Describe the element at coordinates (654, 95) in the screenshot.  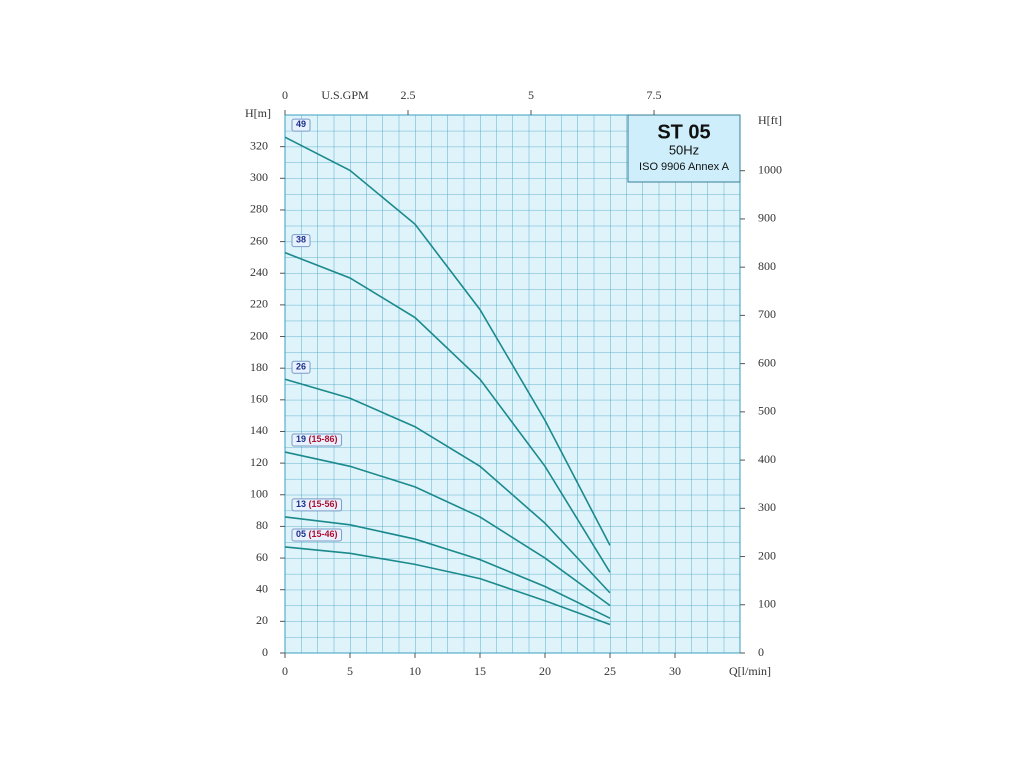
I see `x2-tick-label: 7.5` at that location.